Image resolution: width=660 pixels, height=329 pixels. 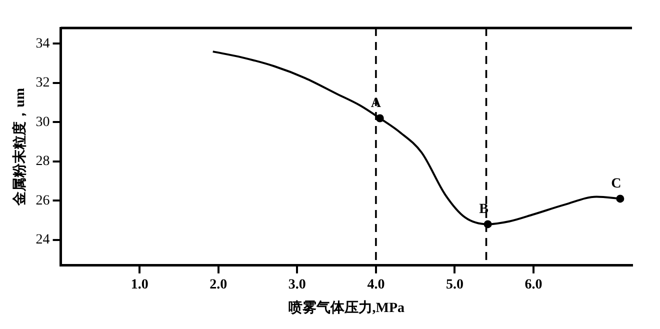 What do you see at coordinates (139, 284) in the screenshot?
I see `x-tick-label: 1.0` at bounding box center [139, 284].